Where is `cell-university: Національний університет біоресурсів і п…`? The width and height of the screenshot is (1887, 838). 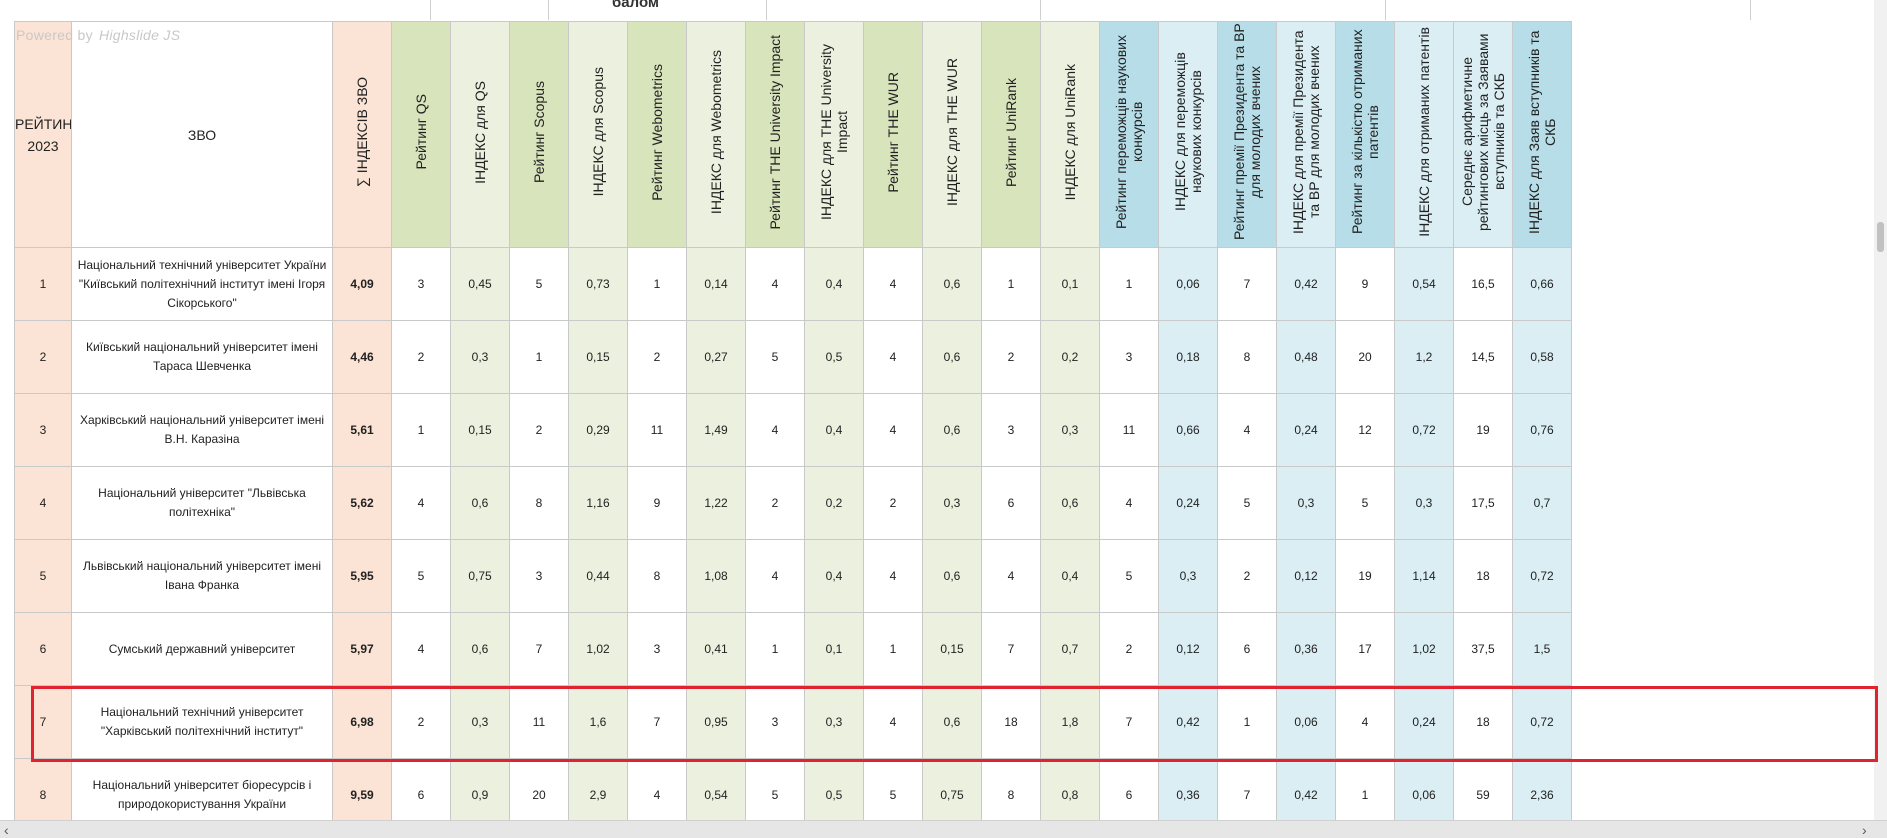
cell-university: Національний університет біоресурсів і п… is located at coordinates (202, 795).